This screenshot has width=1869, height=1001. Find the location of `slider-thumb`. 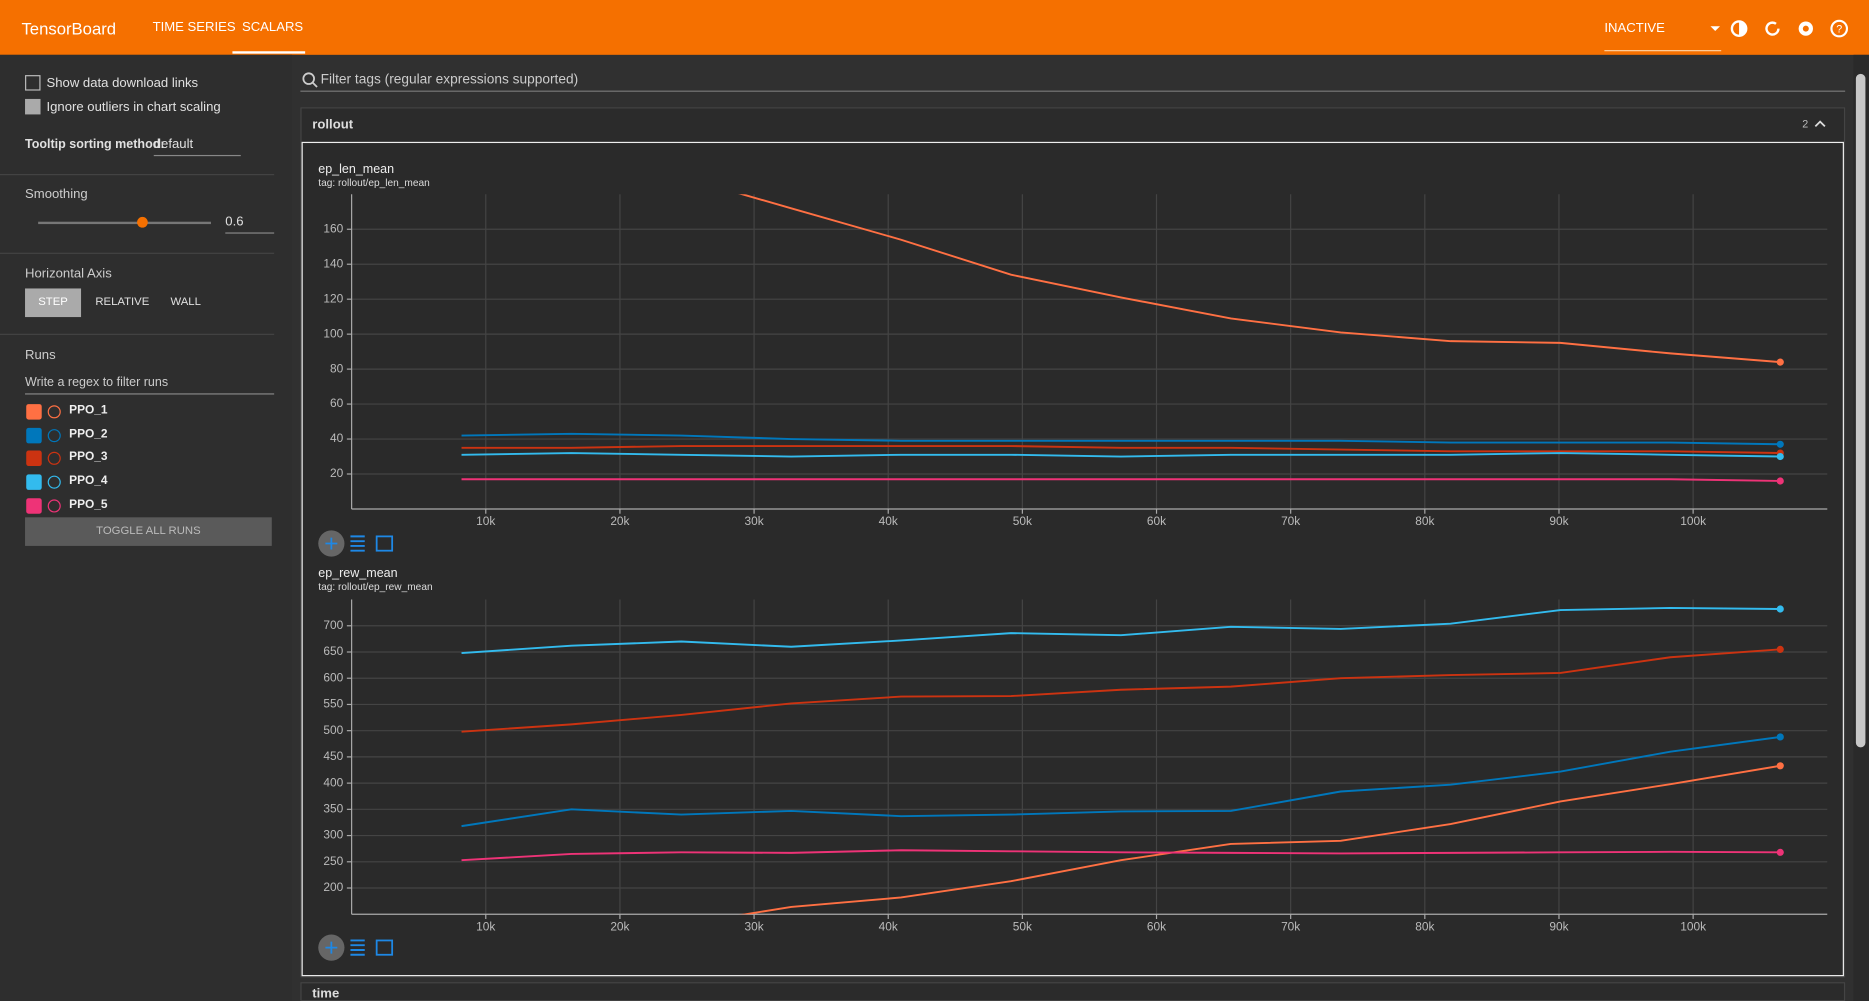

slider-thumb is located at coordinates (142, 222).